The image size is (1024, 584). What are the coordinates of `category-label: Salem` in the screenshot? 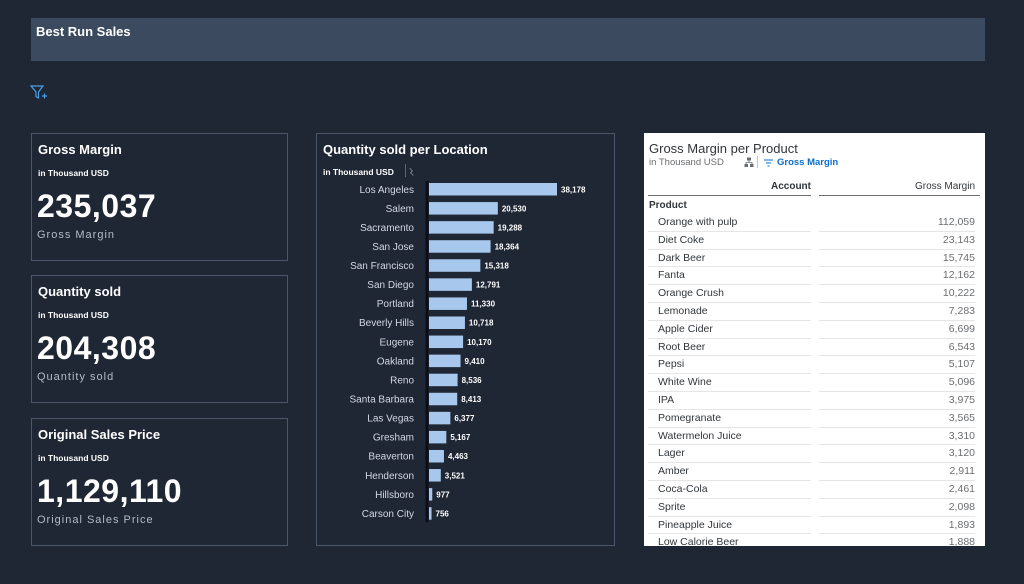 It's located at (400, 209).